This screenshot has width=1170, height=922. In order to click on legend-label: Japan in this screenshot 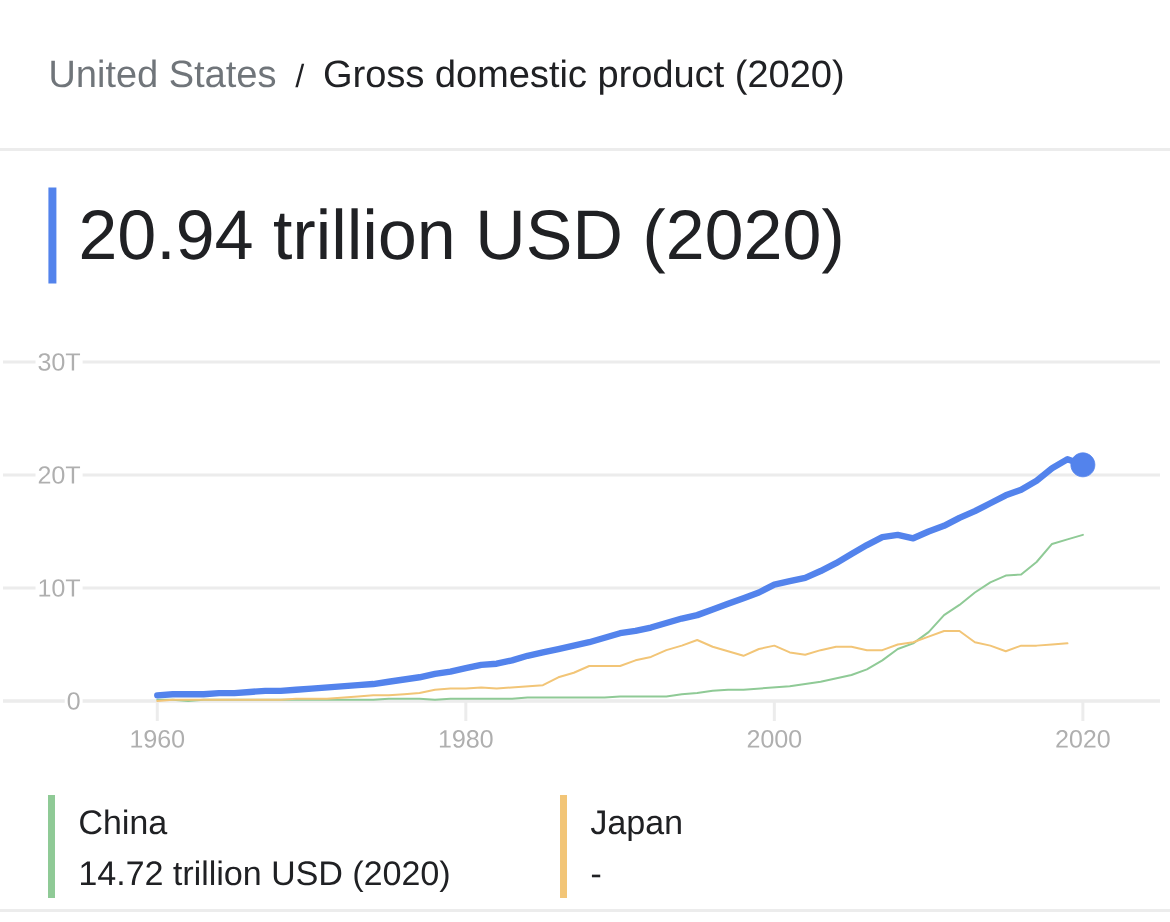, I will do `click(635, 826)`.